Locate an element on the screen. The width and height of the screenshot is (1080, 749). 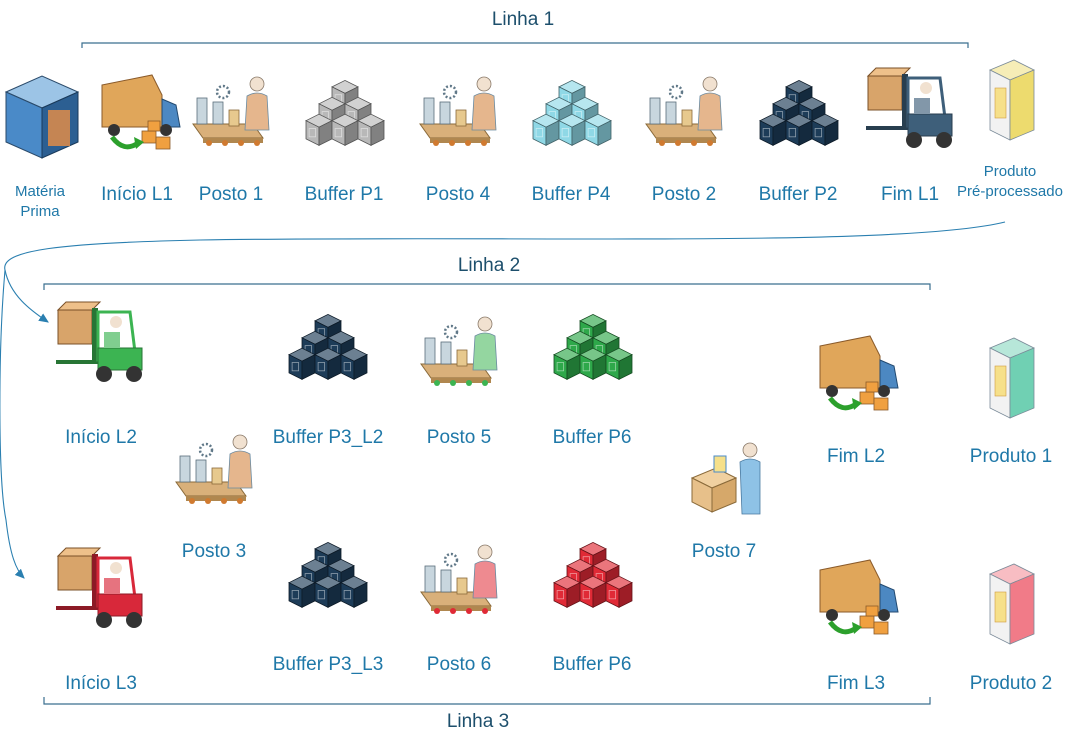
line3-bracket is located at coordinates (487, 701).